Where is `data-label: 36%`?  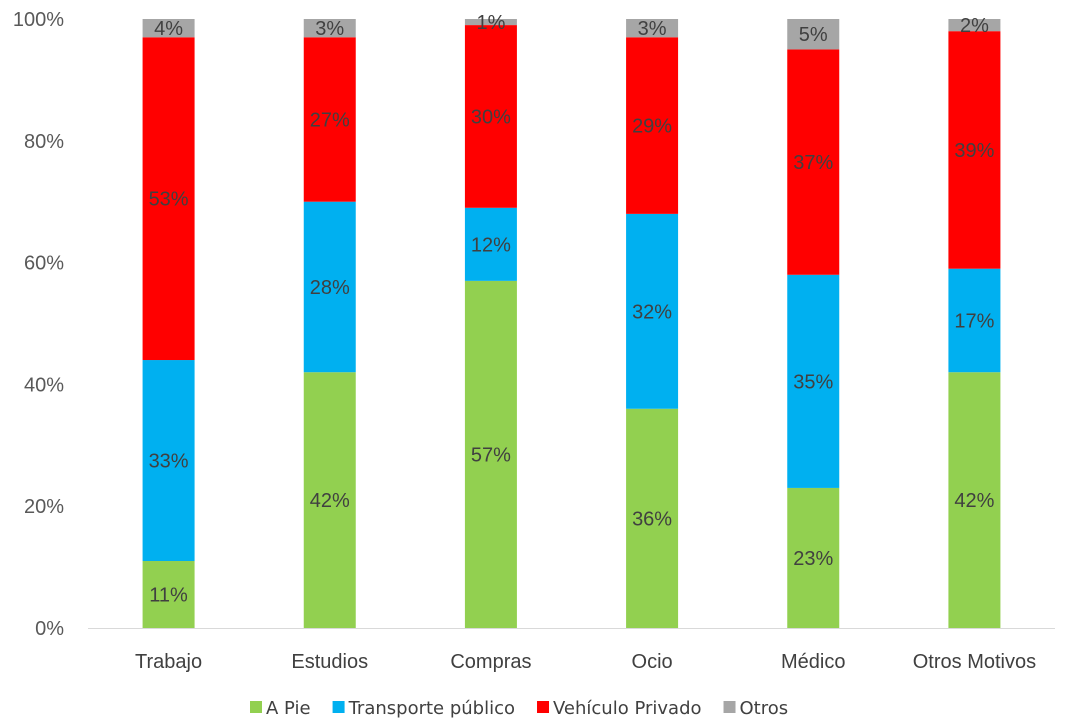
data-label: 36% is located at coordinates (652, 519).